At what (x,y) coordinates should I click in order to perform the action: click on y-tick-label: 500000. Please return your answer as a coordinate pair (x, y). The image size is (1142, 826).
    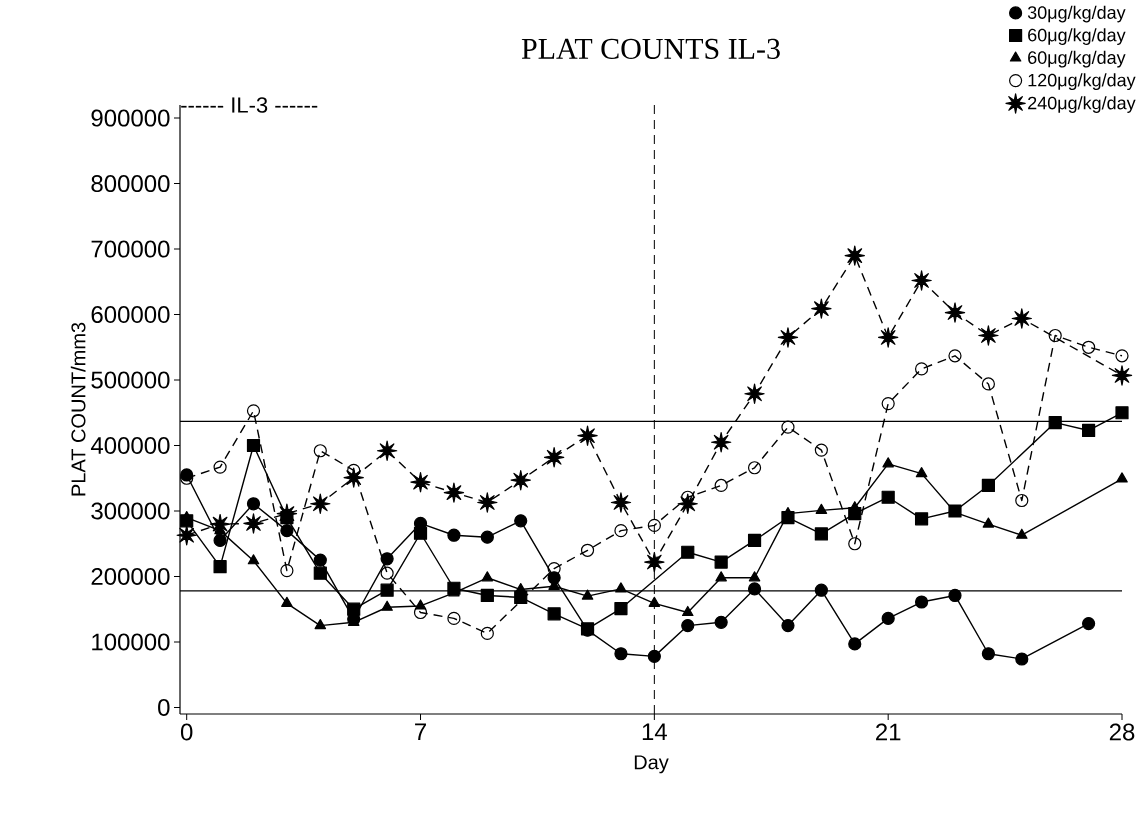
    Looking at the image, I should click on (130, 380).